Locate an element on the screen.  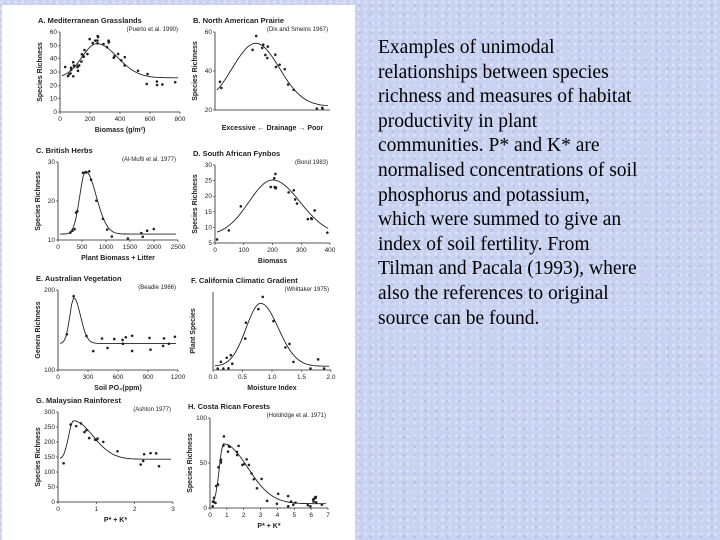
panel-title: B. North American Prairie is located at coordinates (238, 20).